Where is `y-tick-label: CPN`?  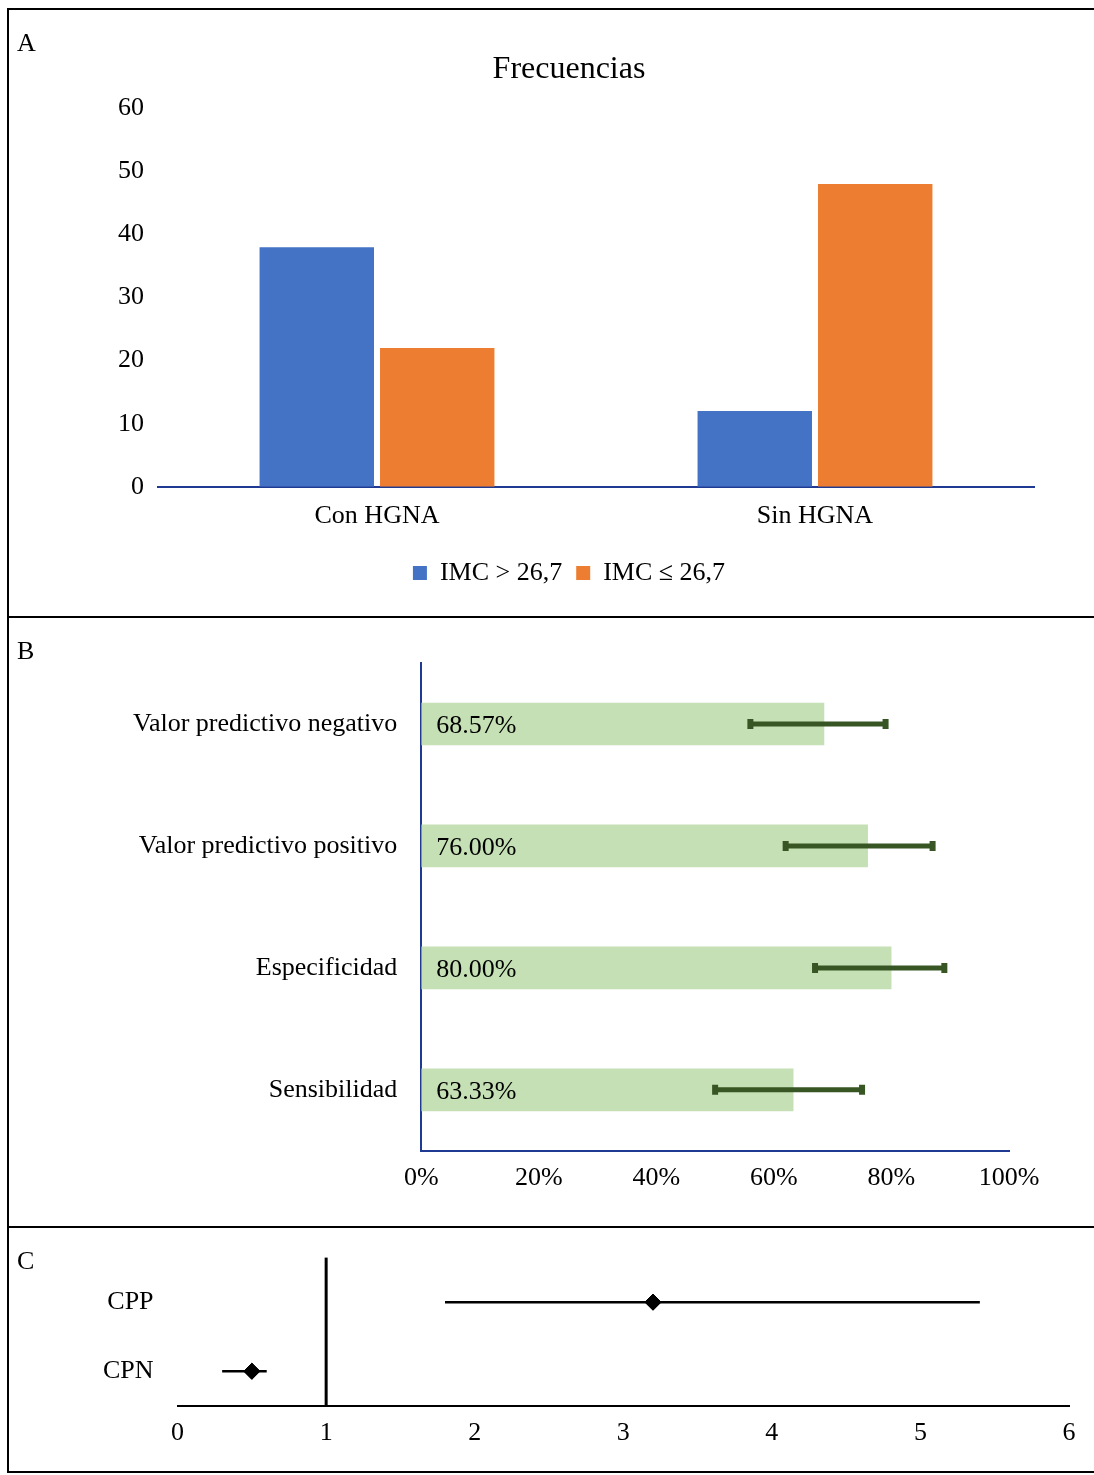 y-tick-label: CPN is located at coordinates (128, 1370).